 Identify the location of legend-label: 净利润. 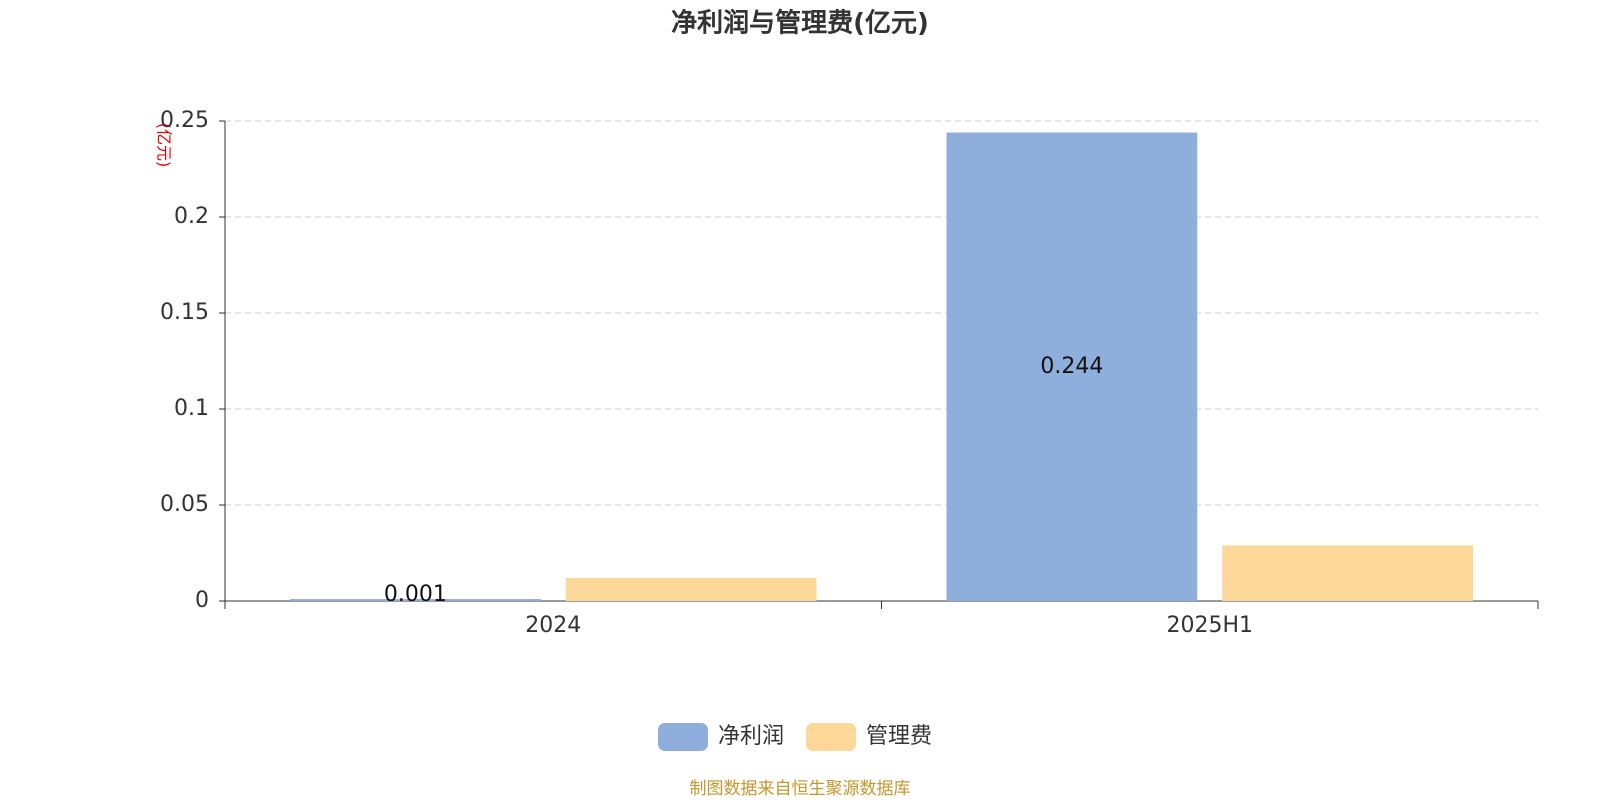
(751, 736).